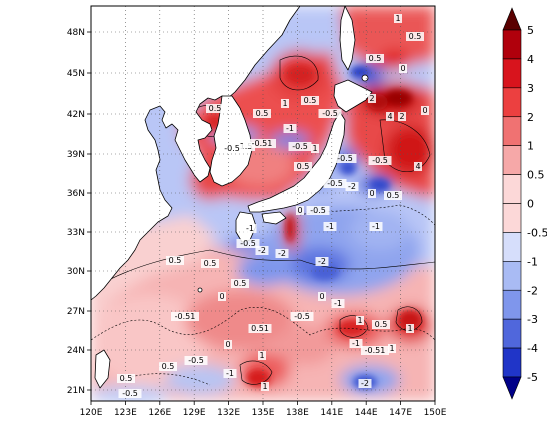 The image size is (547, 427). I want to click on lon-tick-label: 147E, so click(400, 413).